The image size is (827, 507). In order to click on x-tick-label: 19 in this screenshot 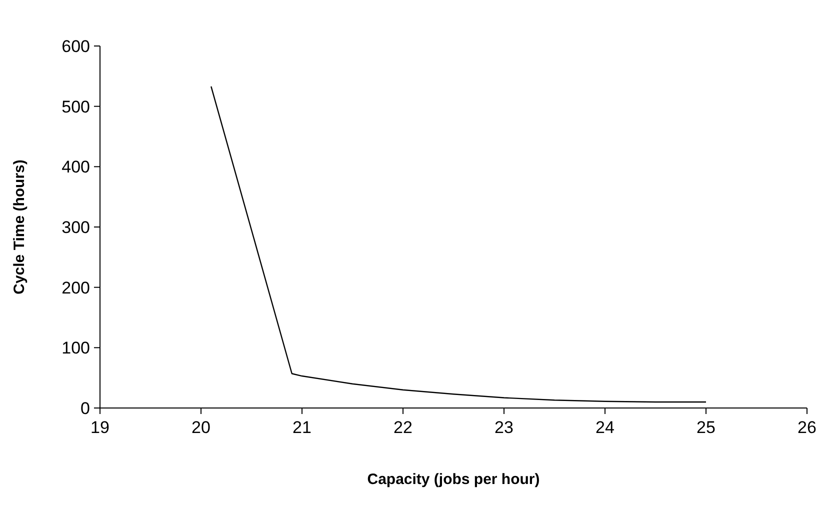, I will do `click(100, 427)`.